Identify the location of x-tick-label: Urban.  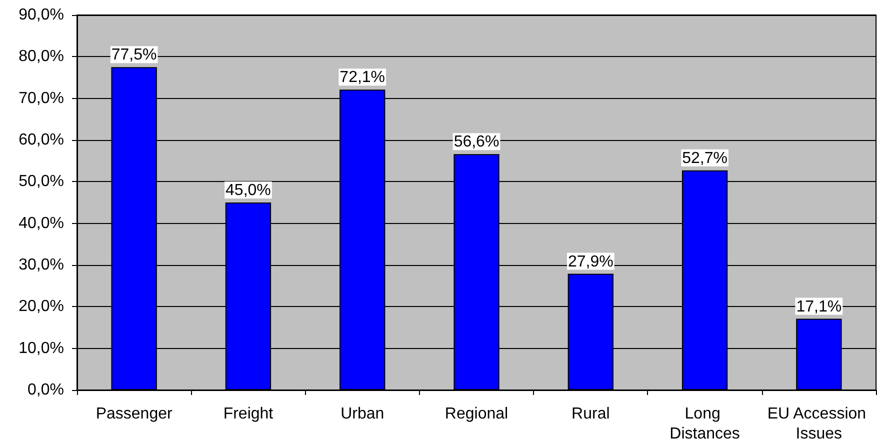
(362, 414).